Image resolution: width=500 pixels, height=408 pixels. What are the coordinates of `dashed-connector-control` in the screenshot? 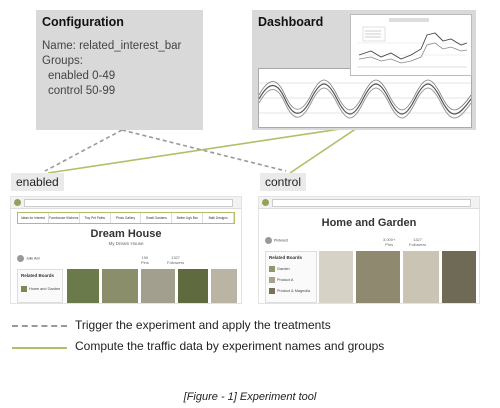 It's located at (204, 150).